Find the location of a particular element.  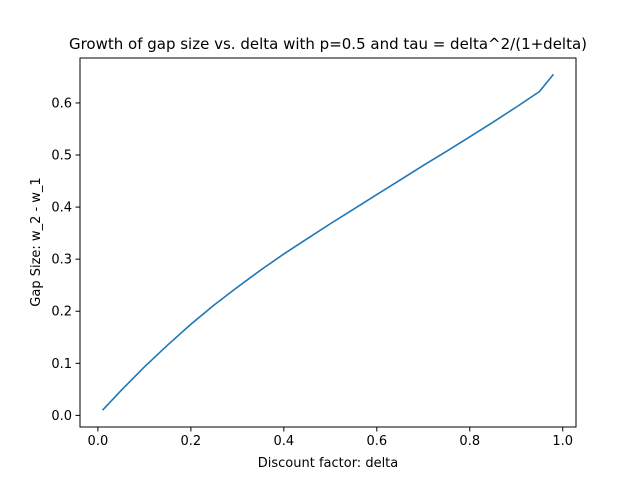

x-tick-label: 0.6 is located at coordinates (376, 441).